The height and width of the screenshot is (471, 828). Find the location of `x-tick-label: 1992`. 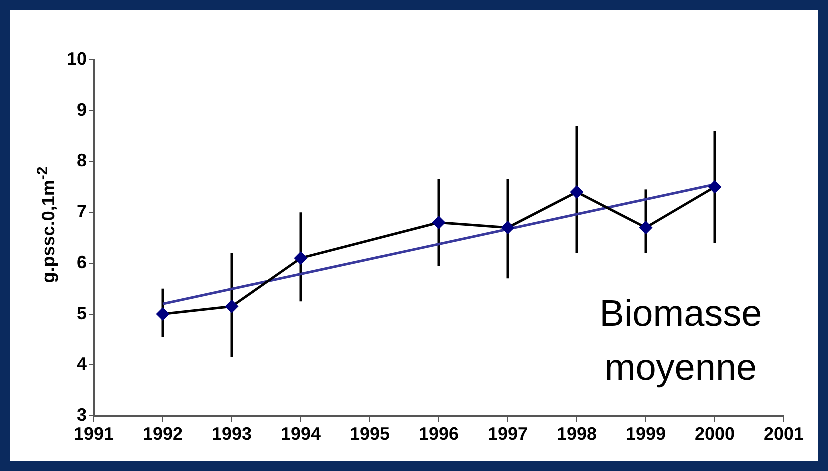

x-tick-label: 1992 is located at coordinates (163, 434).